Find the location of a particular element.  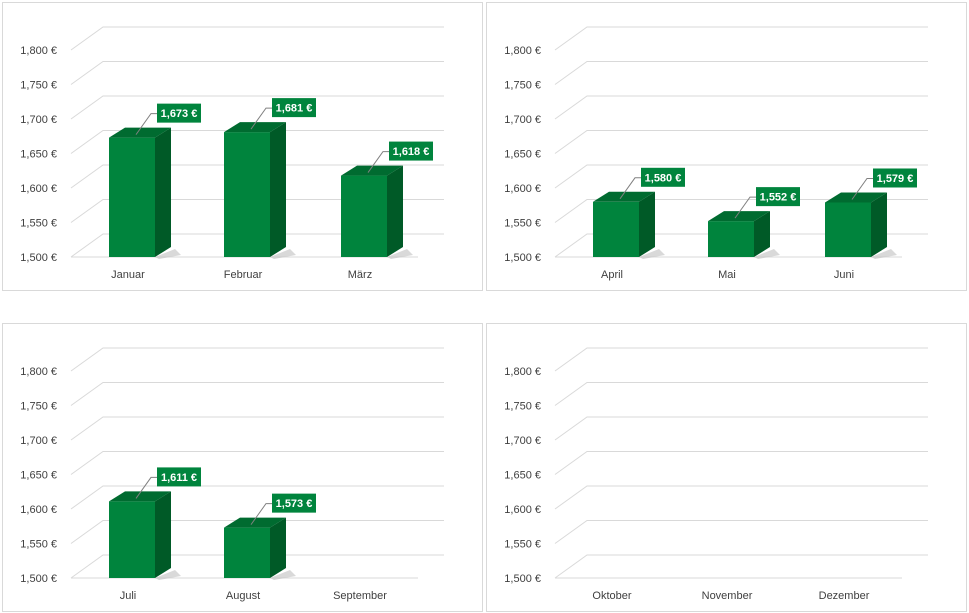

x-tick-label: August is located at coordinates (243, 596).